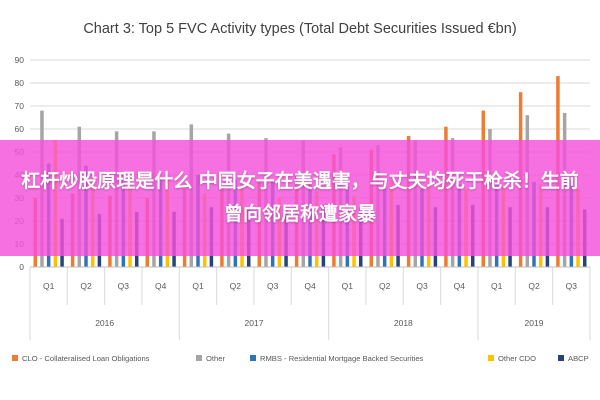 The width and height of the screenshot is (600, 400). What do you see at coordinates (20, 83) in the screenshot?
I see `y-tick-label: 80` at bounding box center [20, 83].